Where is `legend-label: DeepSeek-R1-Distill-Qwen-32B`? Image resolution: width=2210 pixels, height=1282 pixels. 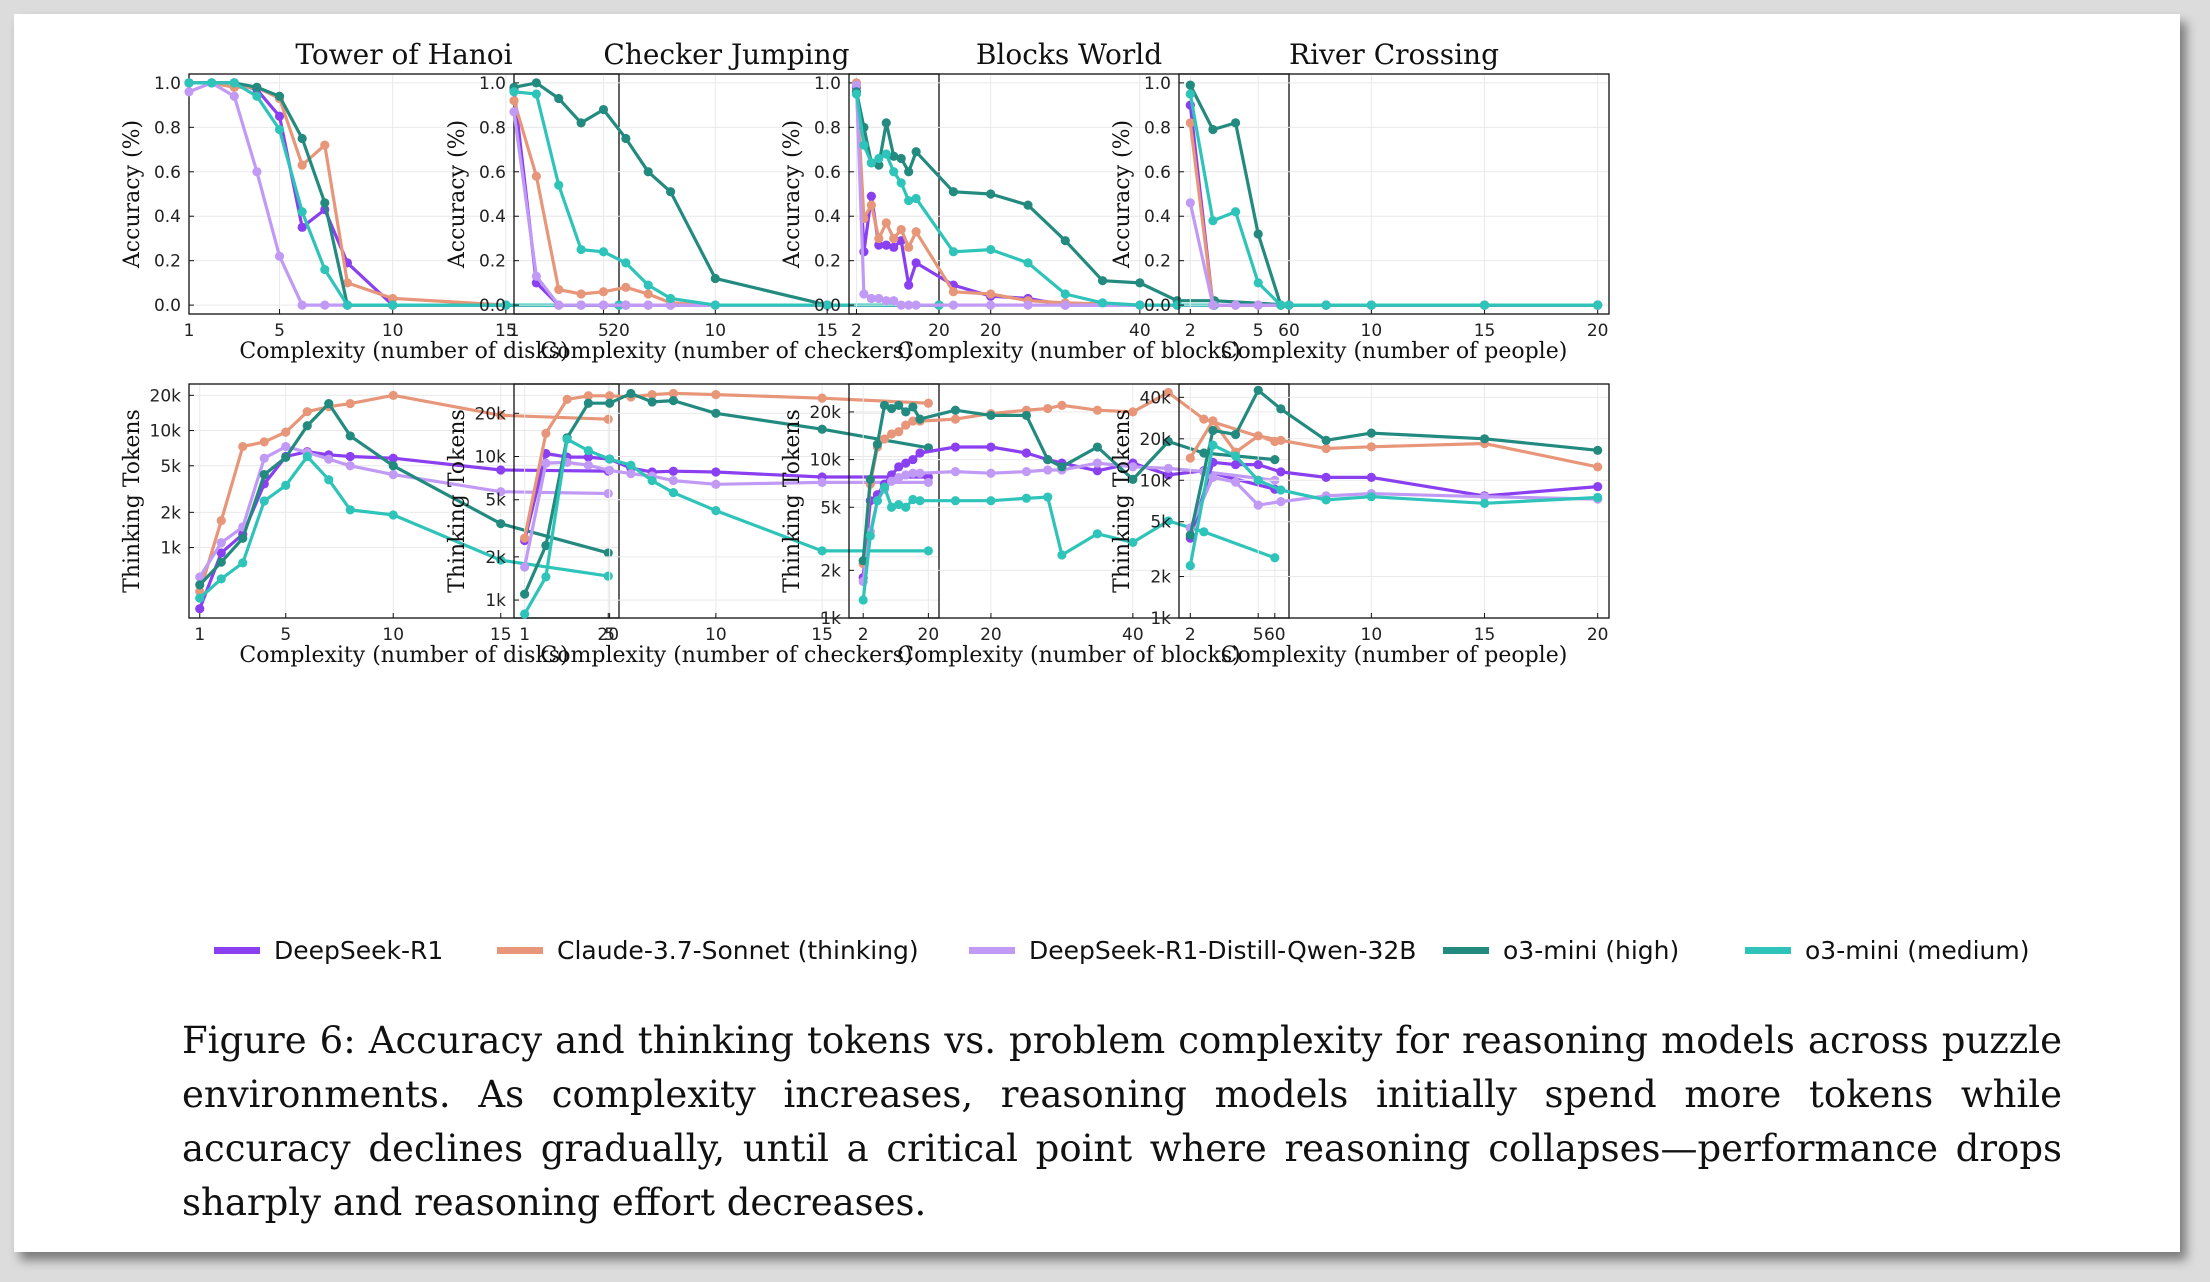 legend-label: DeepSeek-R1-Distill-Qwen-32B is located at coordinates (1223, 950).